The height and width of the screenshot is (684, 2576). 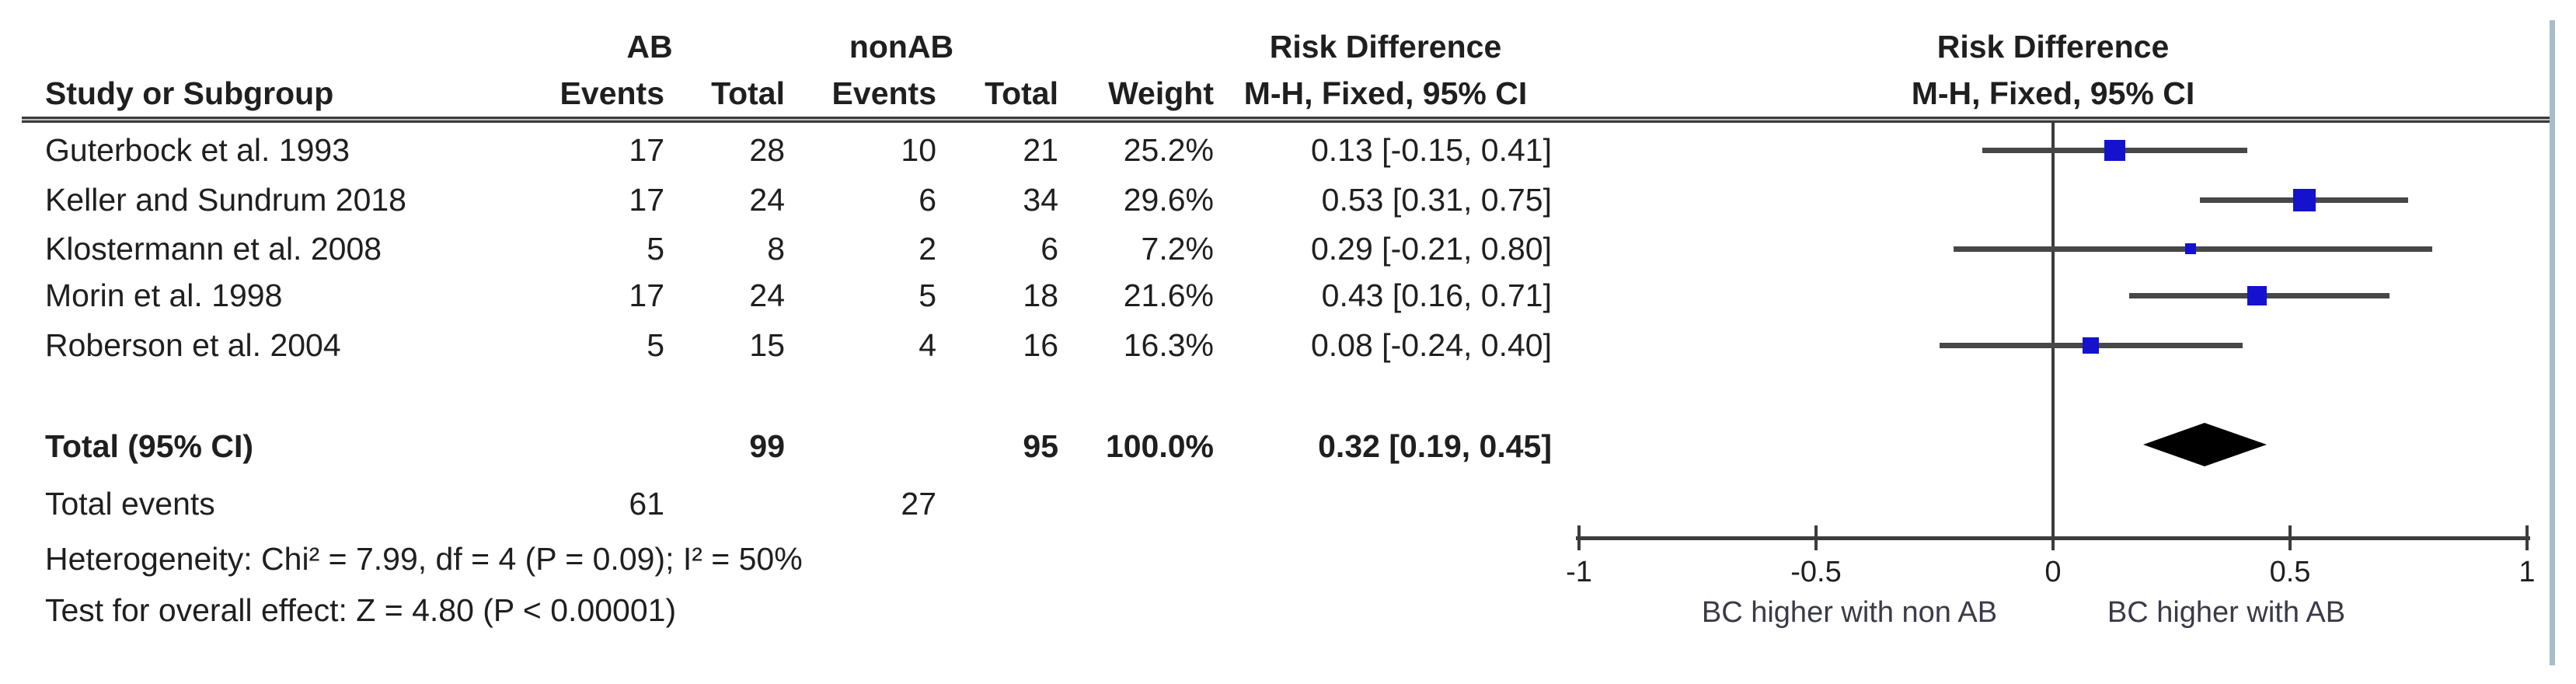 I want to click on axis-tick-label: 0, so click(x=2053, y=572).